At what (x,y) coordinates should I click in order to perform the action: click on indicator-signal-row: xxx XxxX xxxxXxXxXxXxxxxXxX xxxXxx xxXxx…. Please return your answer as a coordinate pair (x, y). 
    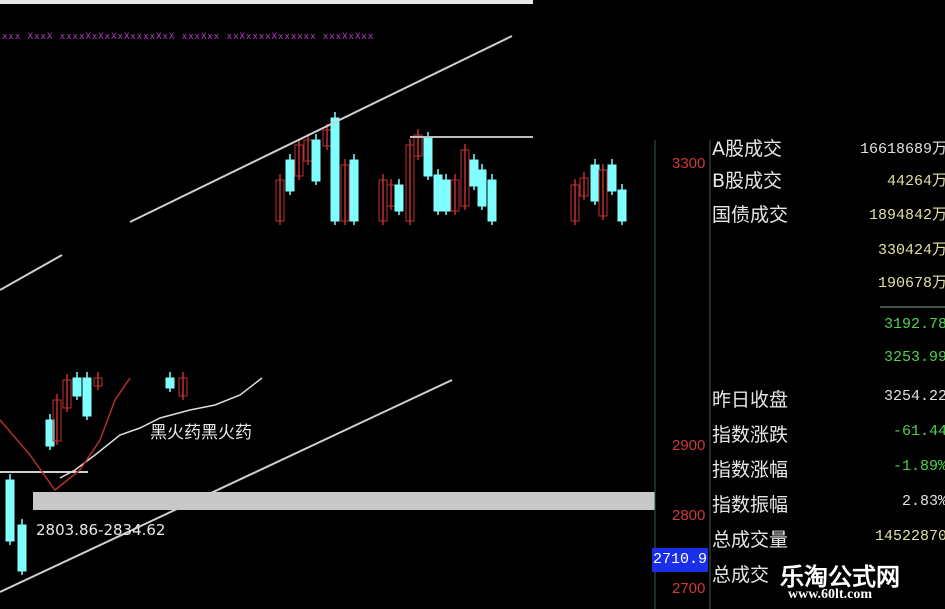
    Looking at the image, I should click on (188, 37).